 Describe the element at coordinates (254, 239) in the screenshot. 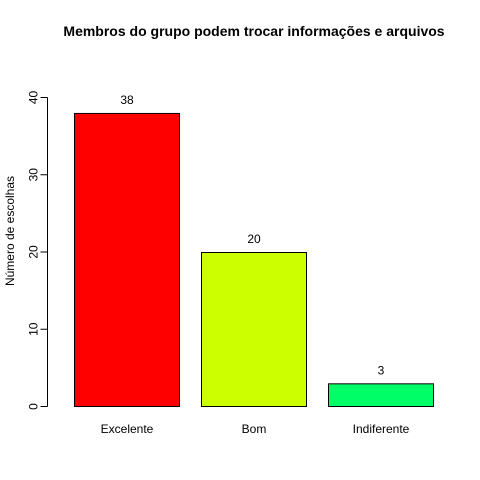

I see `data-label: 20` at that location.